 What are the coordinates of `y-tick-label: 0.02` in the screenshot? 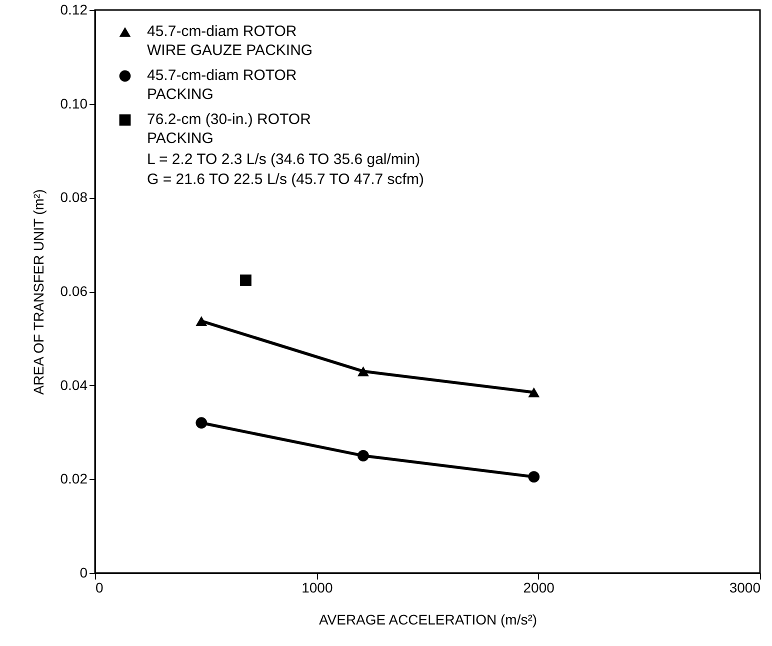 It's located at (74, 478).